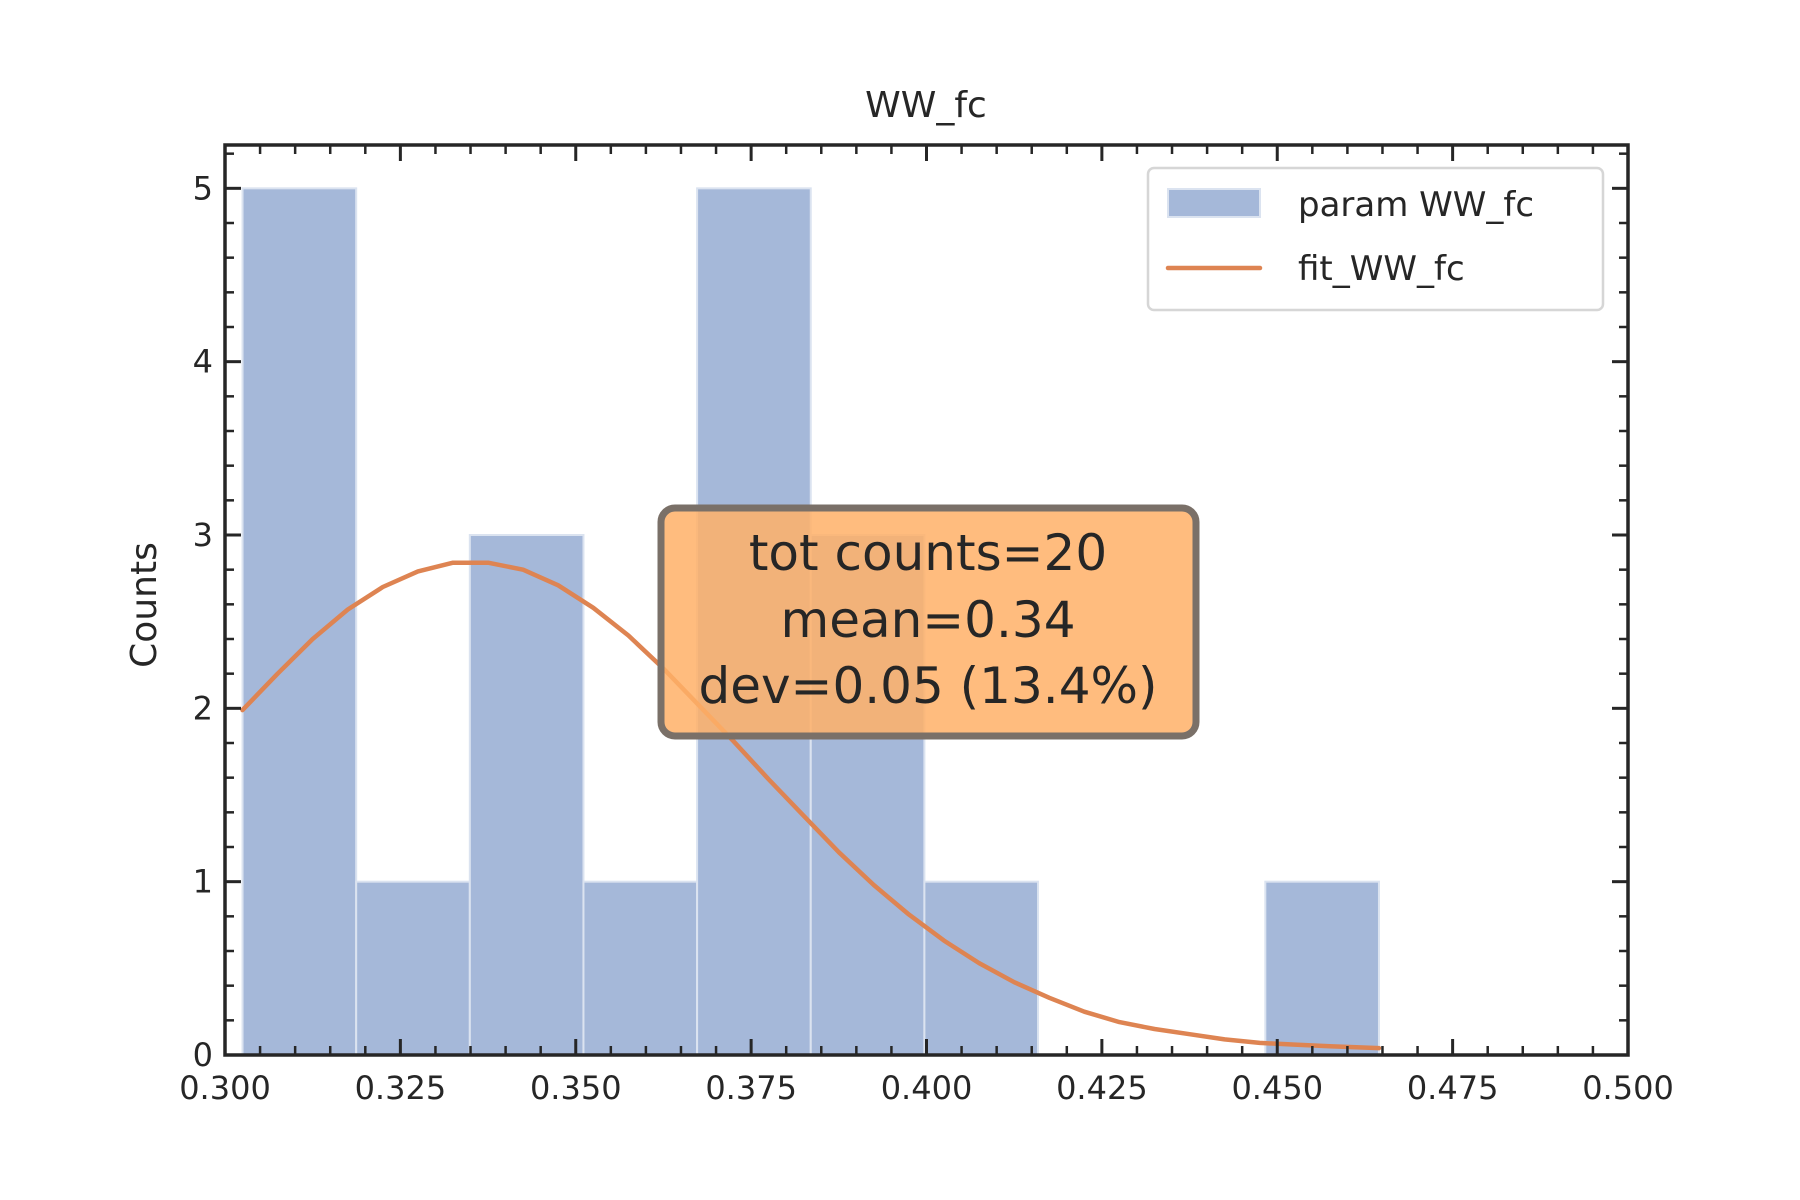  I want to click on stats-annotation: tot counts=20 mean=0.34 dev=0.05 (13.4%), so click(928, 622).